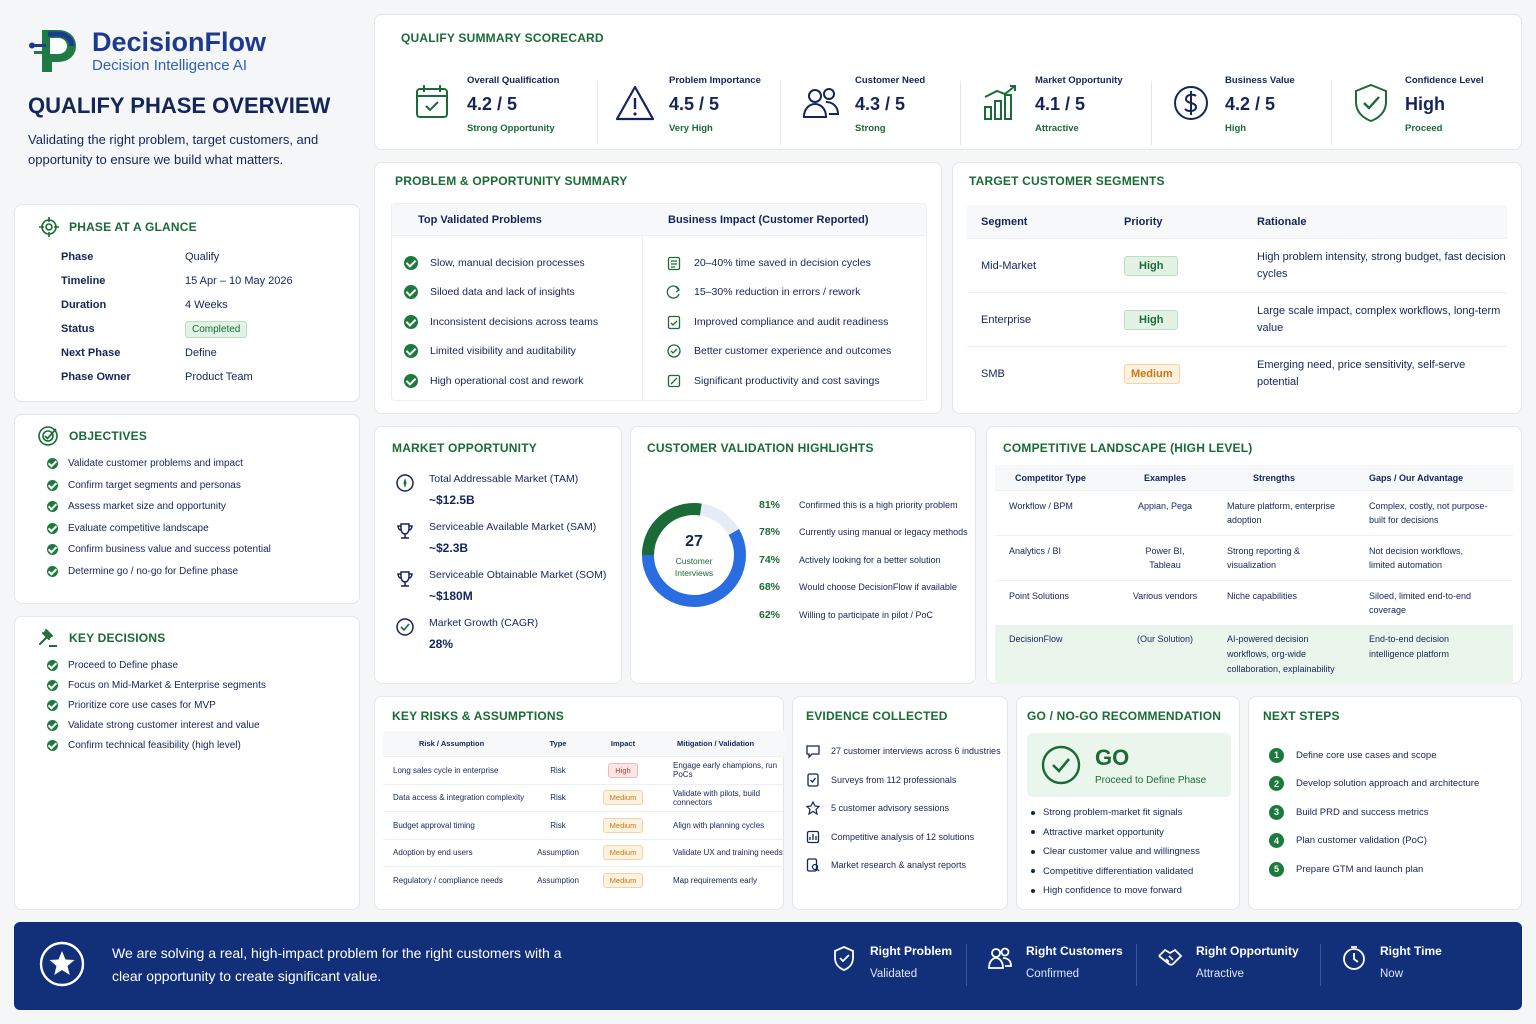 The height and width of the screenshot is (1024, 1536). I want to click on priority-badge: Medium, so click(1152, 374).